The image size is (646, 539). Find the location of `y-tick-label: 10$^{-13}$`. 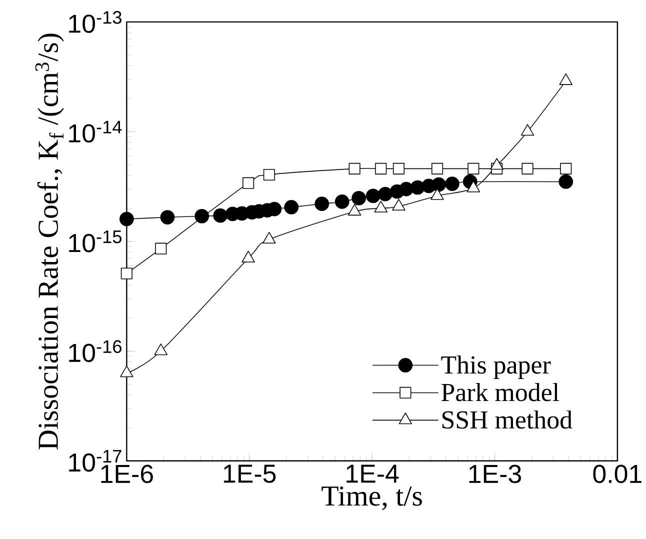

y-tick-label: 10$^{-13}$ is located at coordinates (95, 22).